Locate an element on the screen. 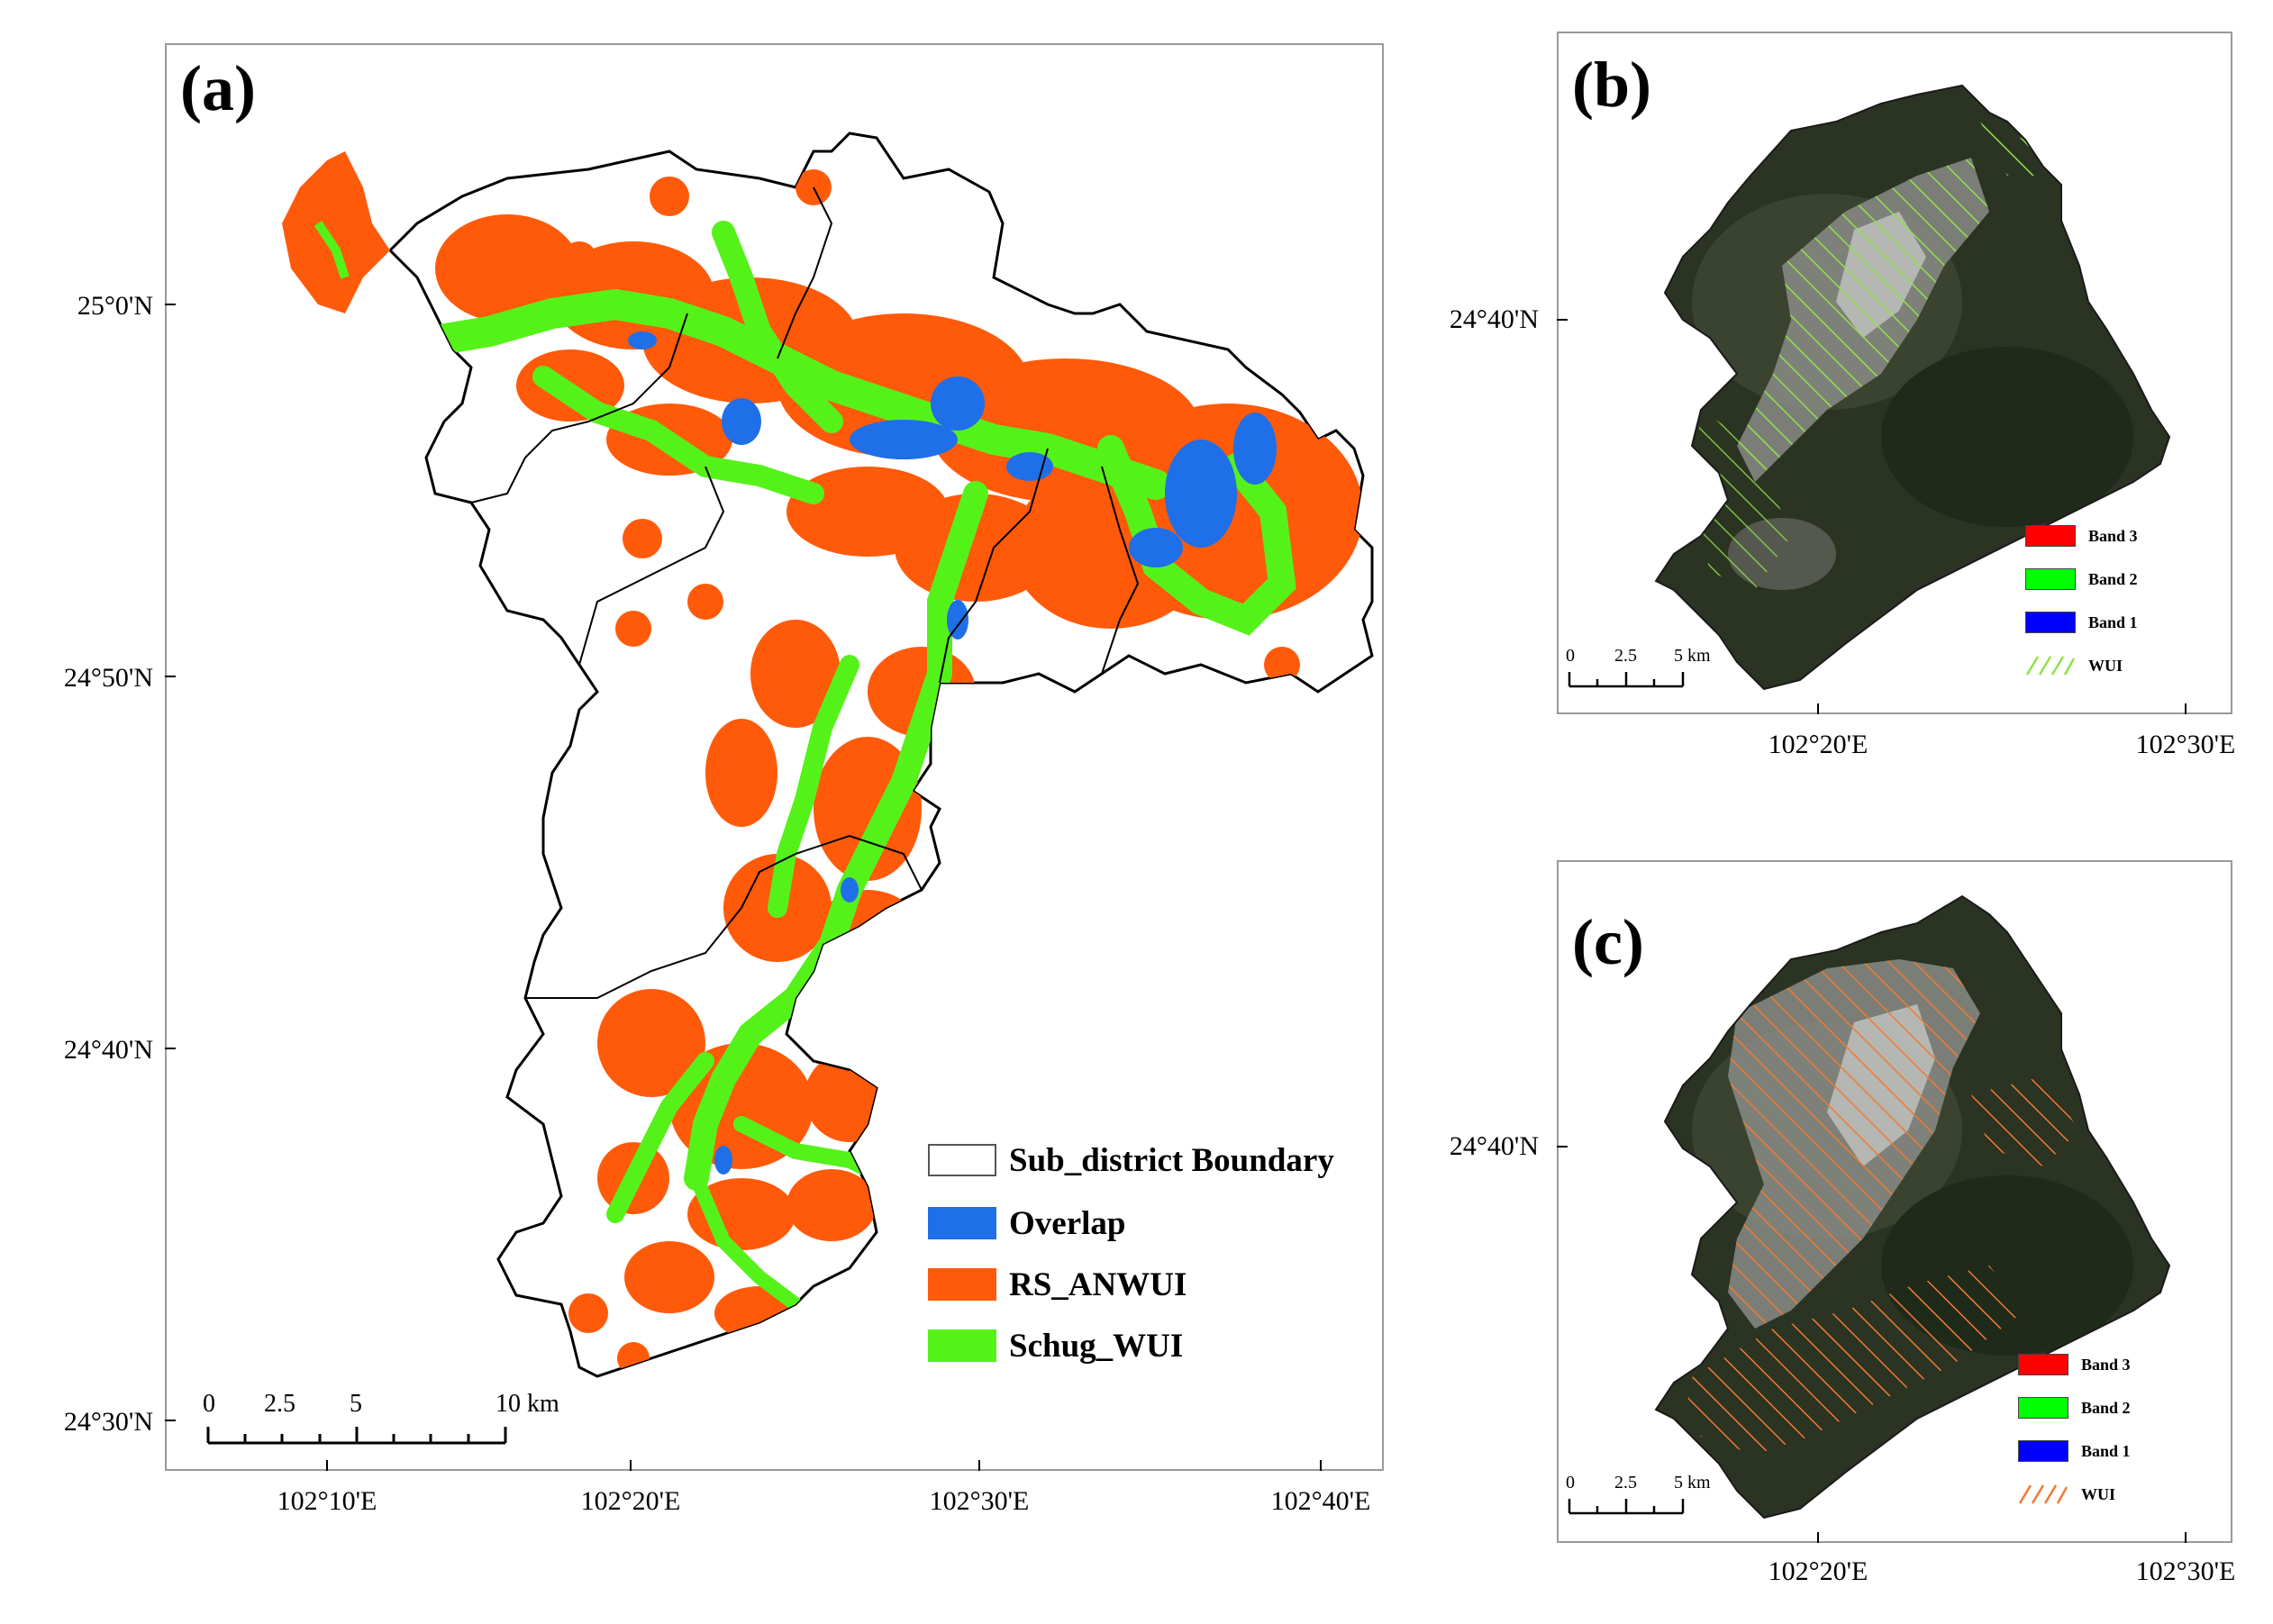 The image size is (2273, 1624). lat-label-24-40: 24°40'N is located at coordinates (108, 1050).